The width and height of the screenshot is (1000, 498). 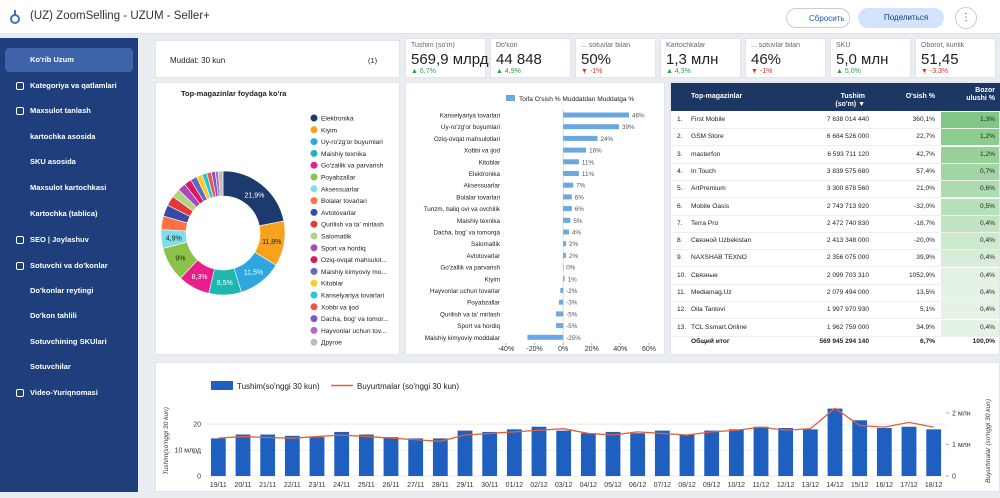 I want to click on filter-count: (1), so click(x=373, y=60).